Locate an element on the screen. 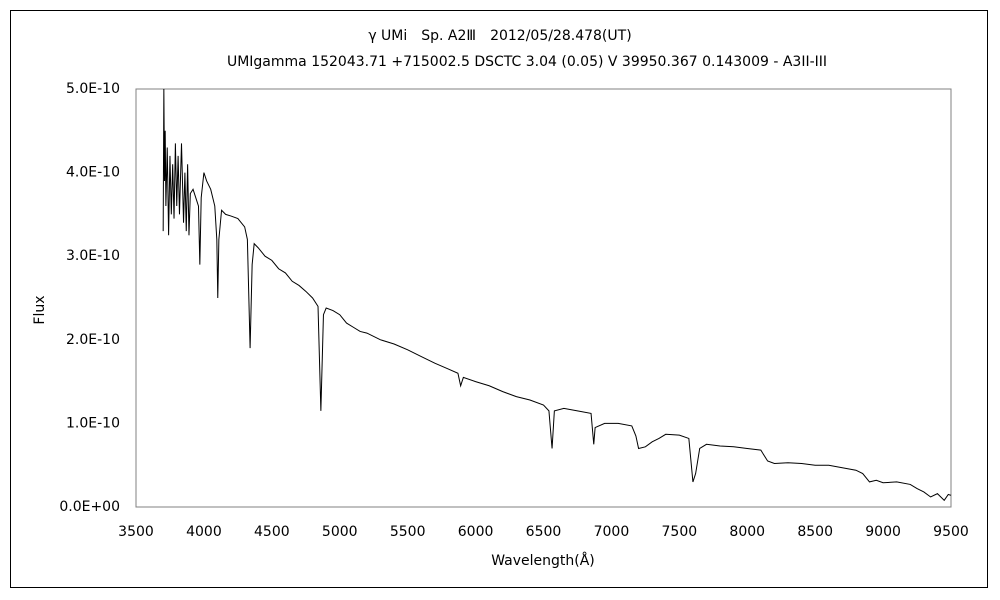  x-tick-label: 6000 is located at coordinates (476, 532).